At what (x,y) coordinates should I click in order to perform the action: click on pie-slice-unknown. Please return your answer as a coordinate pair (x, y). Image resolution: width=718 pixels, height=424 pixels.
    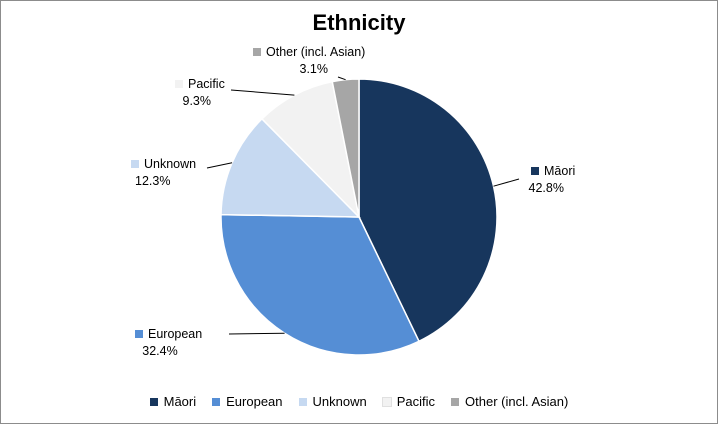
    Looking at the image, I should click on (290, 167).